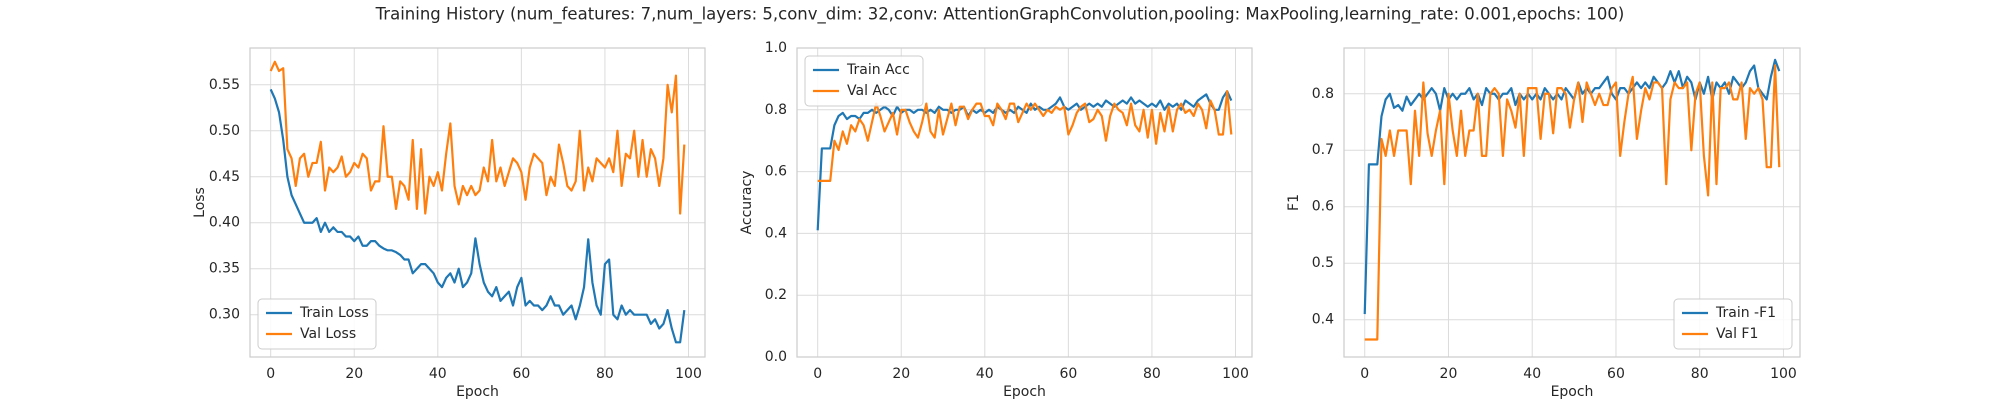  What do you see at coordinates (776, 48) in the screenshot?
I see `y-tick-label: 1.0` at bounding box center [776, 48].